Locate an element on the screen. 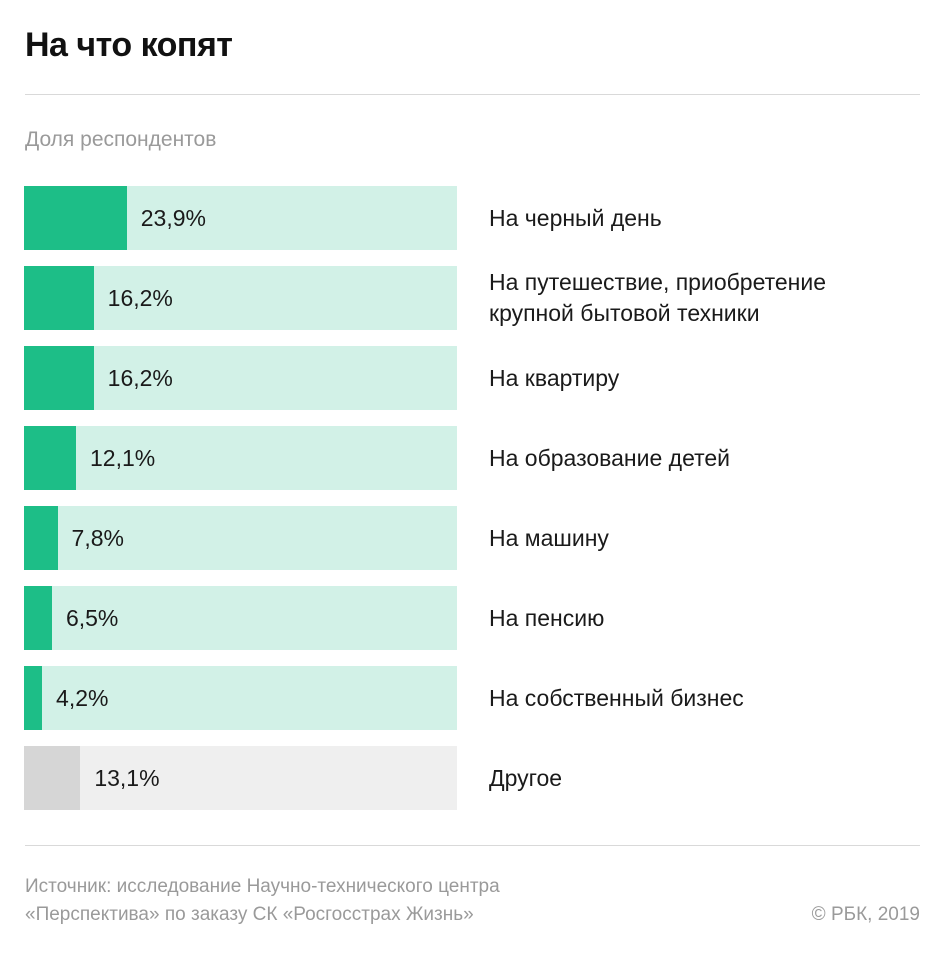 The width and height of the screenshot is (945, 956). top-divider is located at coordinates (472, 94).